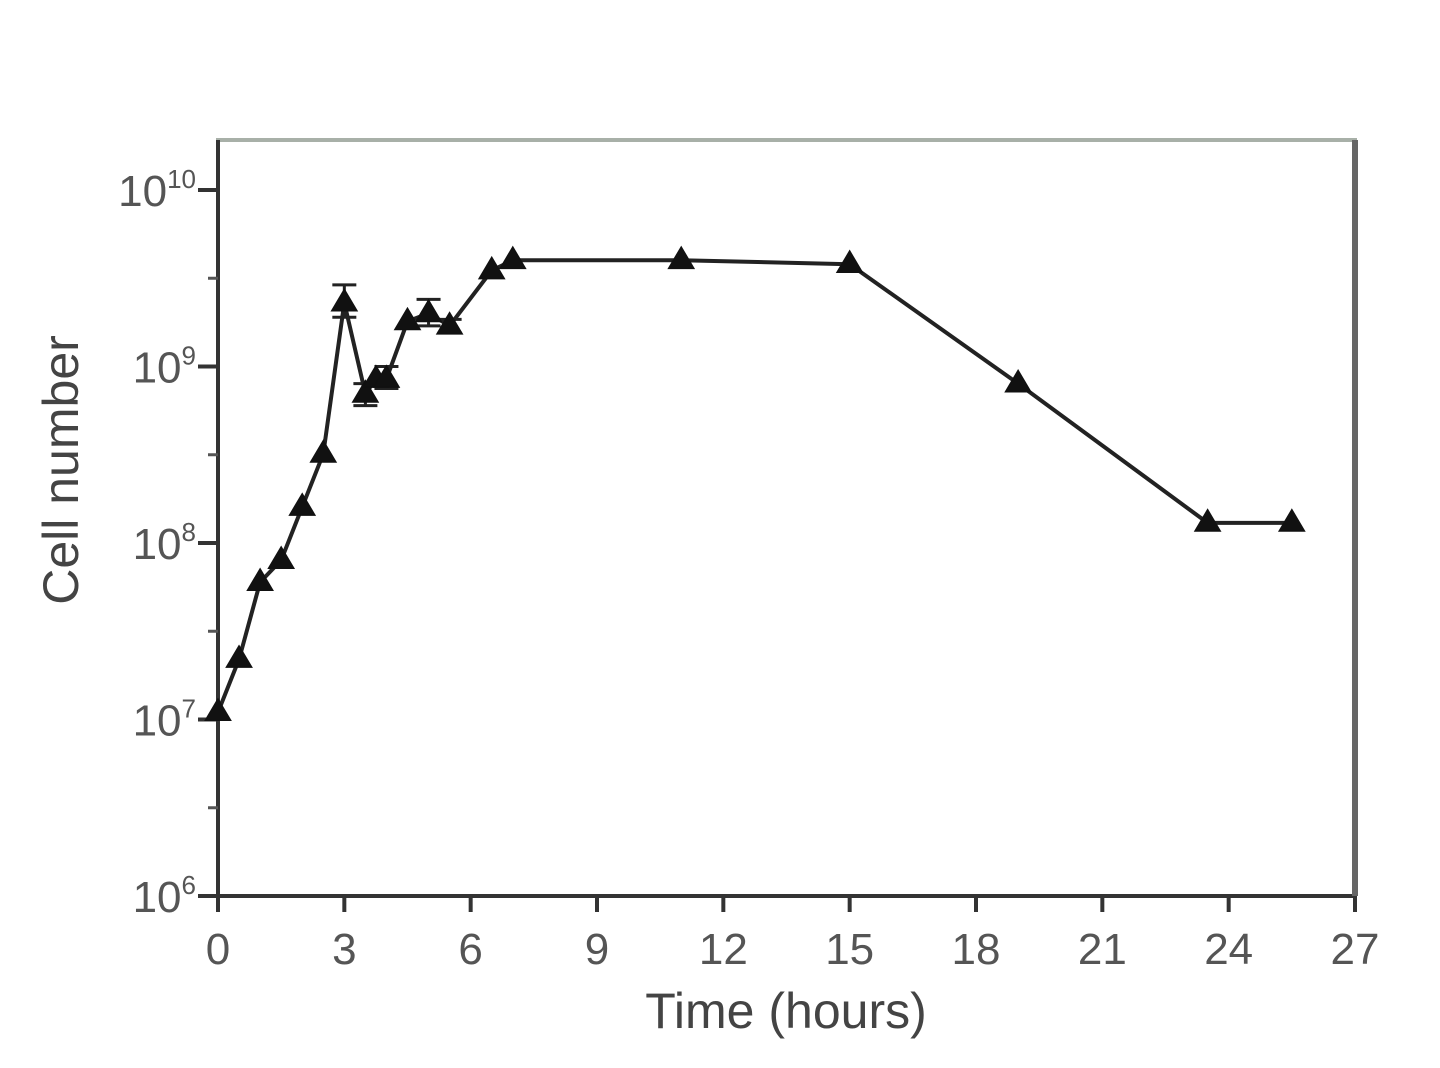 This screenshot has width=1440, height=1068. Describe the element at coordinates (597, 949) in the screenshot. I see `x-tick-label: 9` at that location.